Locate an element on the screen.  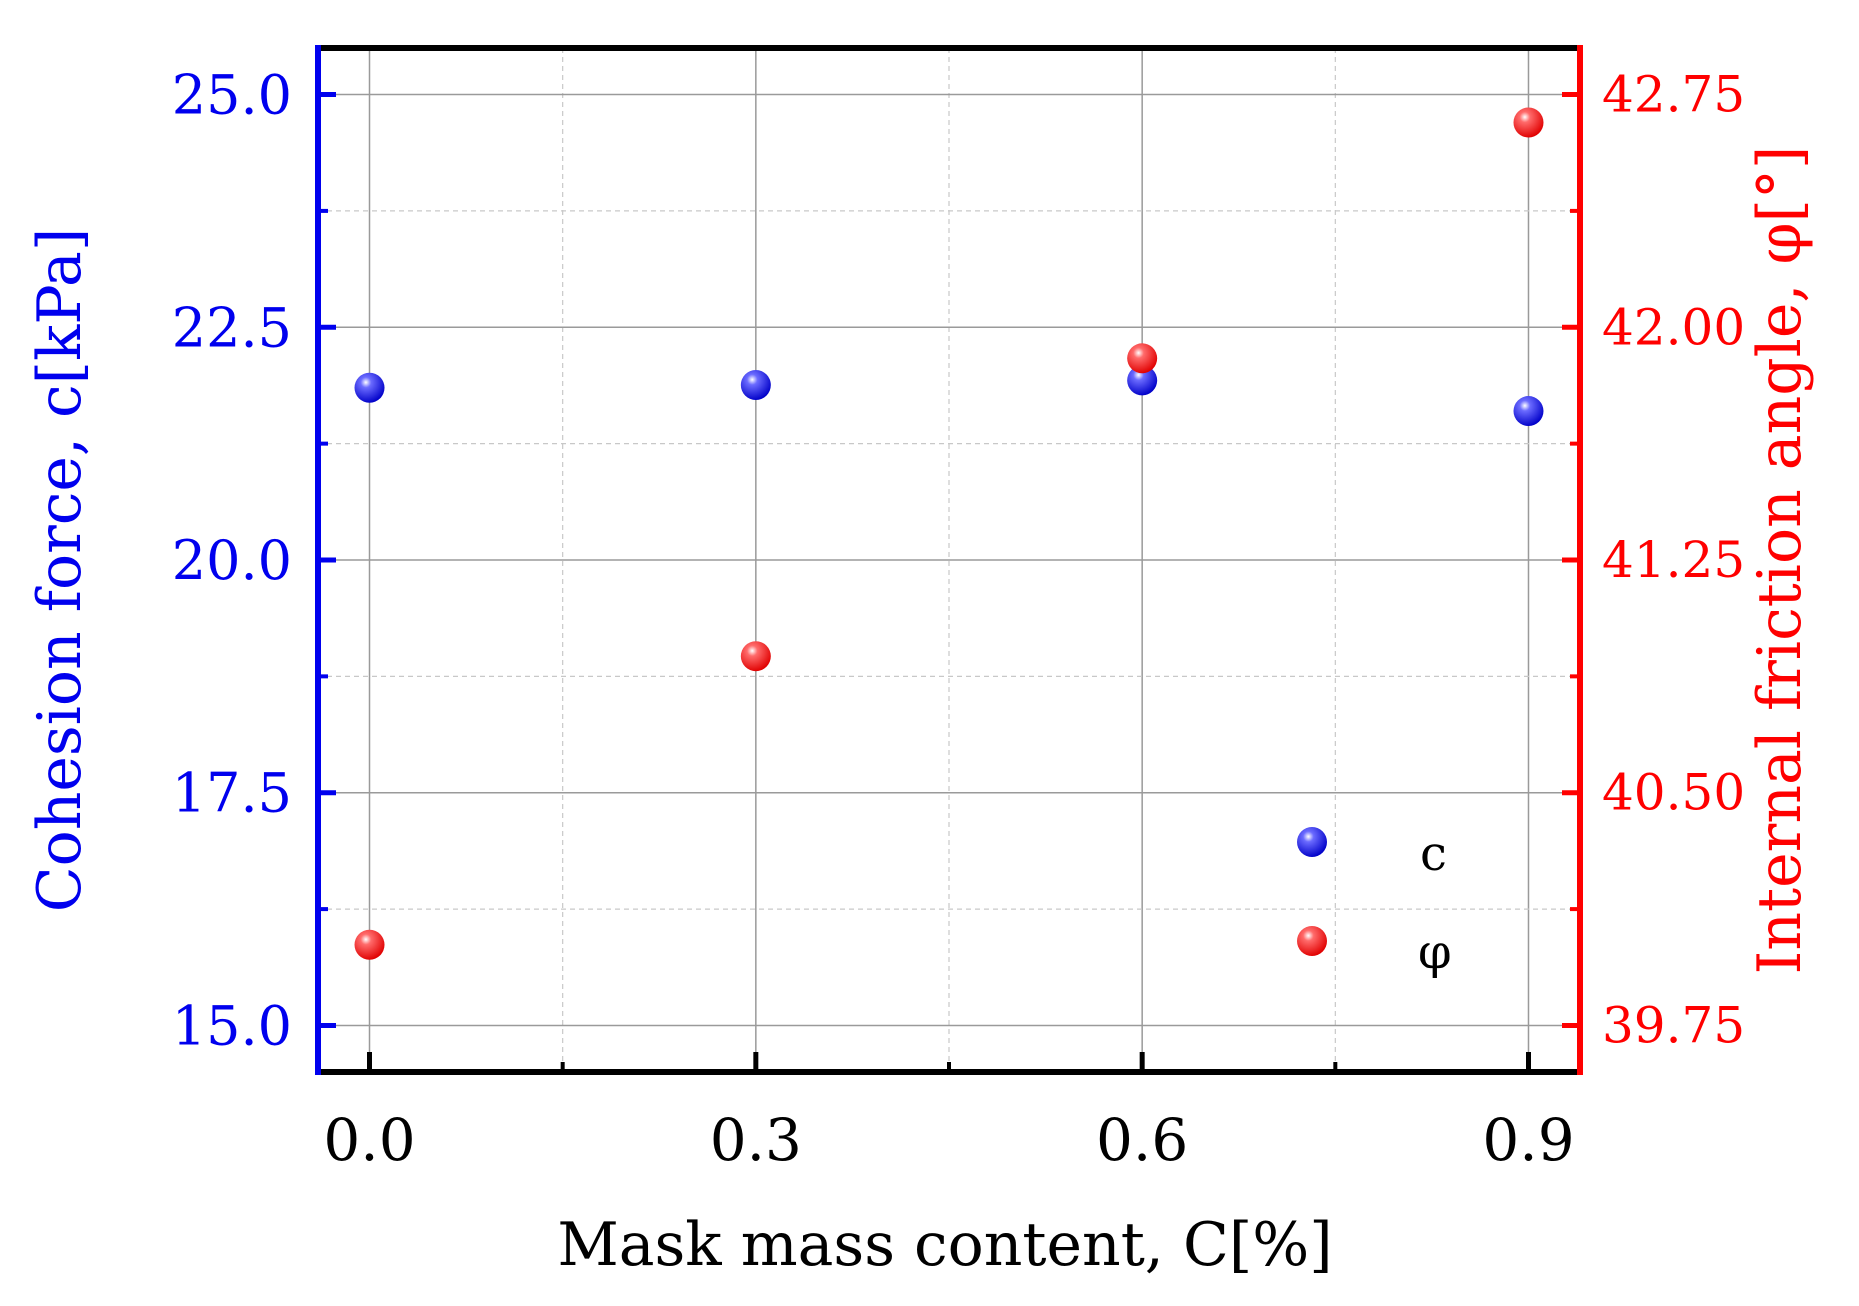
x-tick-label: 0.3 is located at coordinates (756, 1140).